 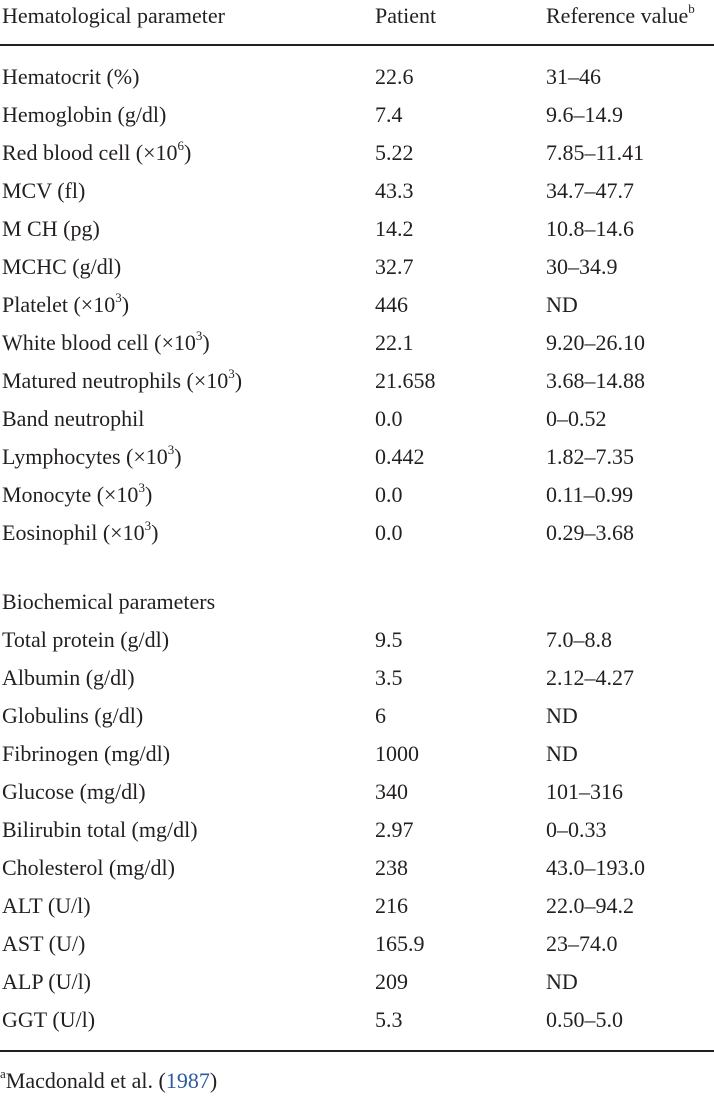 What do you see at coordinates (590, 677) in the screenshot?
I see `reference-value: 2.12–4.27` at bounding box center [590, 677].